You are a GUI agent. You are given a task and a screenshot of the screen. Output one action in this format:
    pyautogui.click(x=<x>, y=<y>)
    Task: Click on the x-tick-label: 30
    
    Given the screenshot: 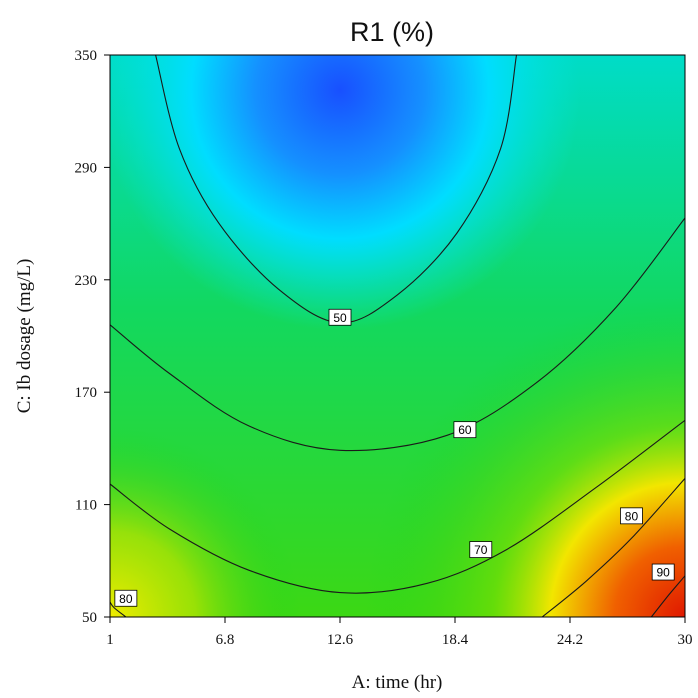 What is the action you would take?
    pyautogui.click(x=685, y=640)
    